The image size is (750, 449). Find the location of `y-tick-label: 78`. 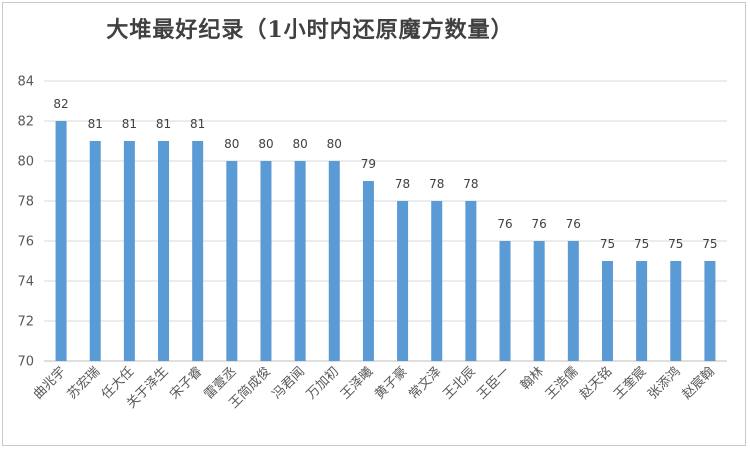

y-tick-label: 78 is located at coordinates (25, 202).